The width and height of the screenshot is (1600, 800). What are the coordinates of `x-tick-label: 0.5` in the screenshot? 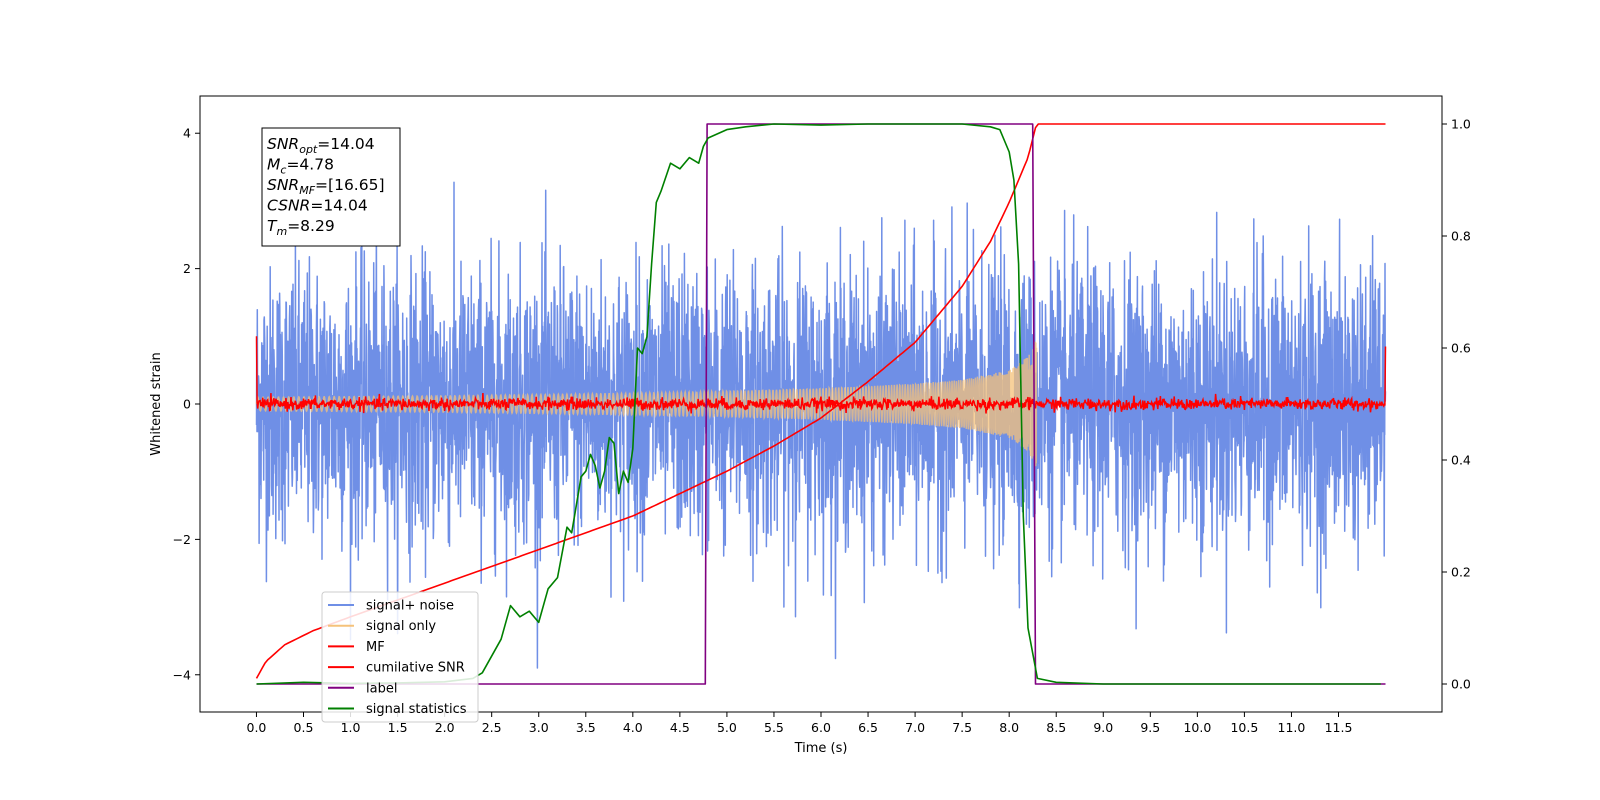 It's located at (304, 727).